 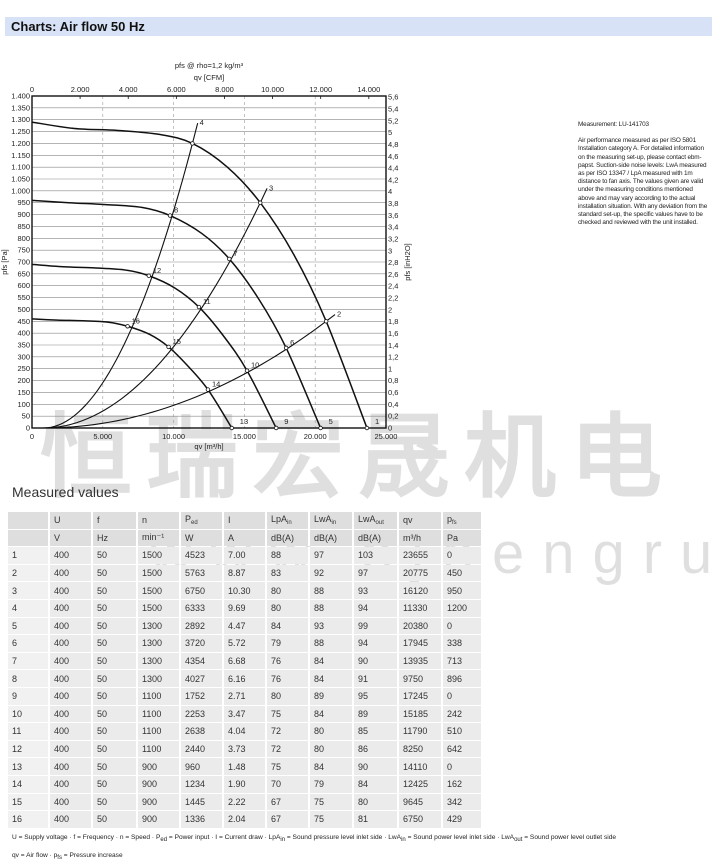 I want to click on table-cell: 13935, so click(x=421, y=661).